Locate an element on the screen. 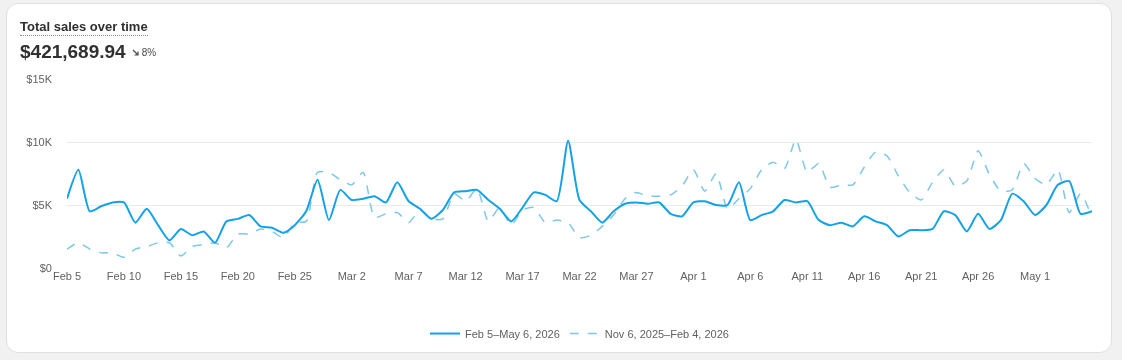  x-tick-label: Mar 12 is located at coordinates (465, 276).